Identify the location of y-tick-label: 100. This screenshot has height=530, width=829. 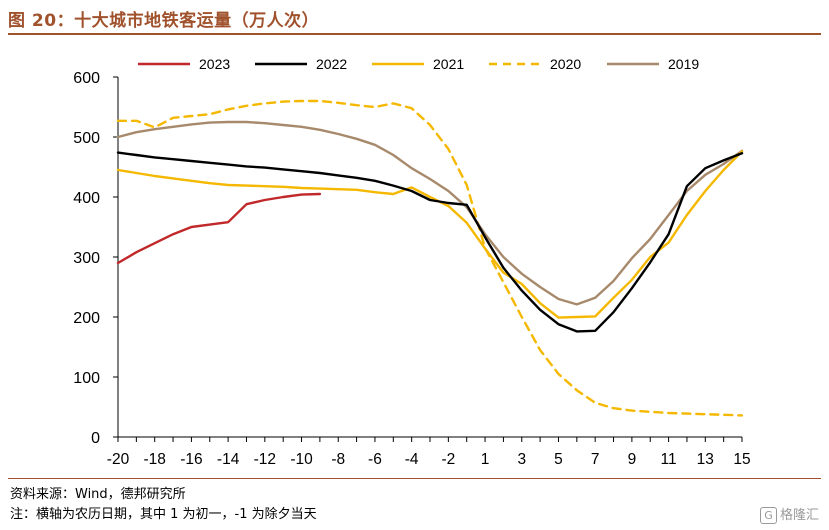
(86, 378).